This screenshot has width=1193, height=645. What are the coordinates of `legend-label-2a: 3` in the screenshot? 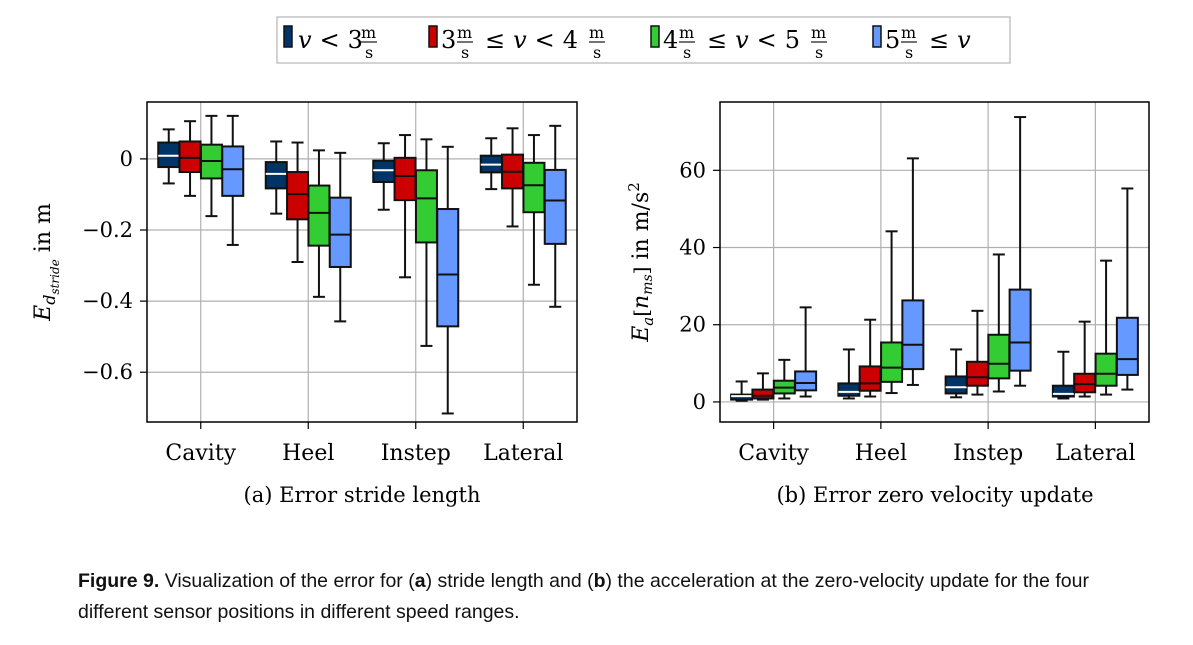 It's located at (448, 40).